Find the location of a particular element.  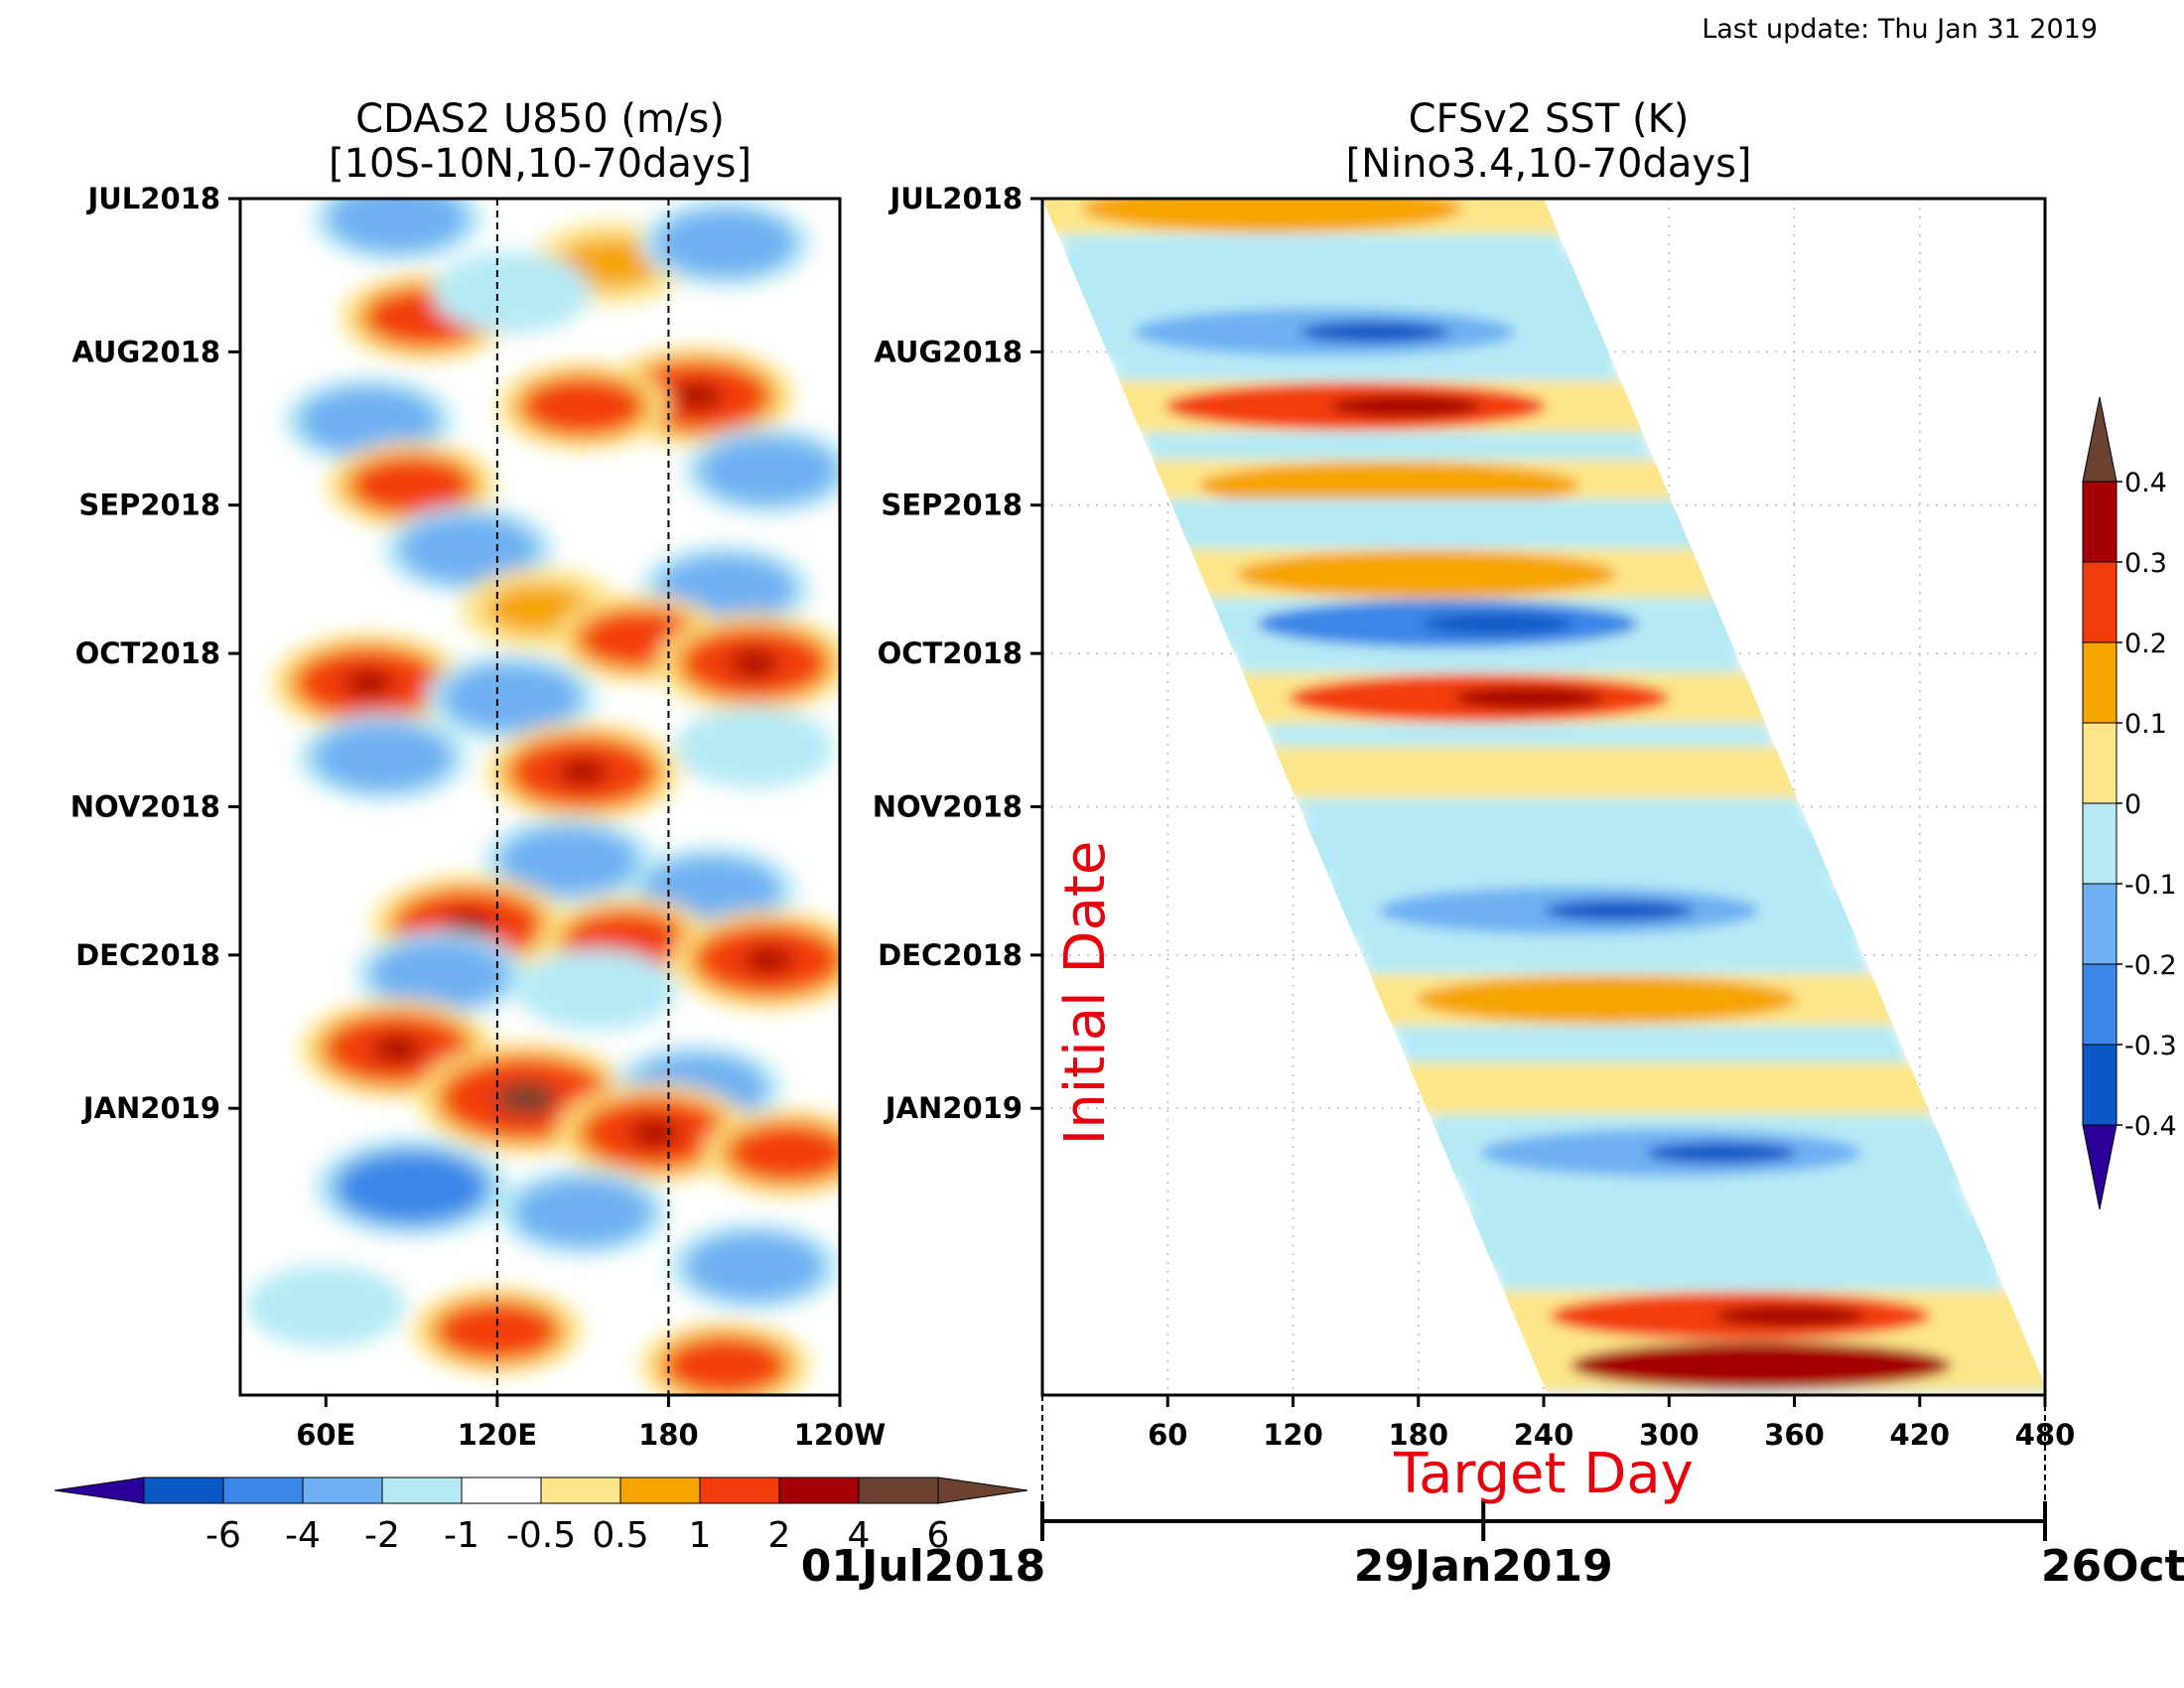

date-axis-label: 29Jan2019 is located at coordinates (1483, 1566).